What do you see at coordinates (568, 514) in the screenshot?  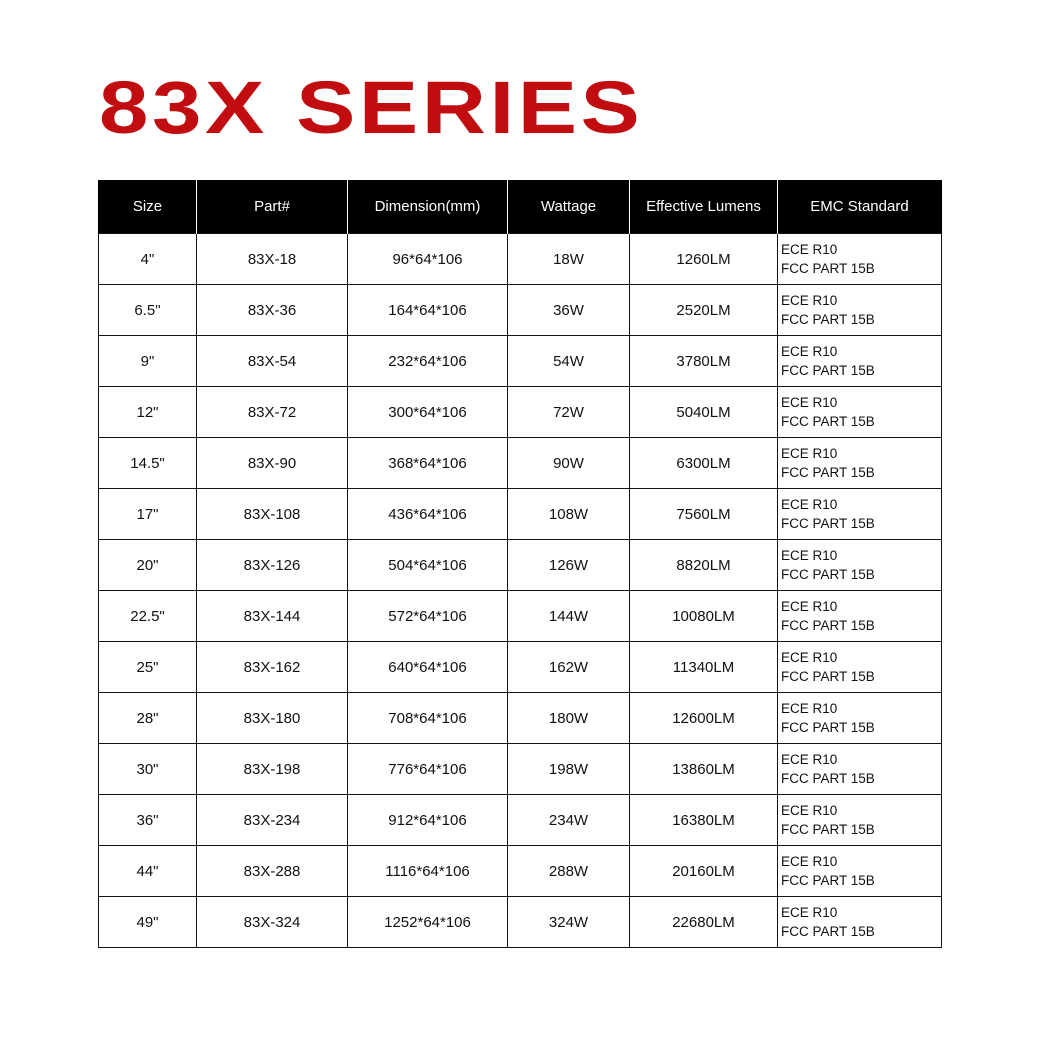 I see `wattage-cell: 108W` at bounding box center [568, 514].